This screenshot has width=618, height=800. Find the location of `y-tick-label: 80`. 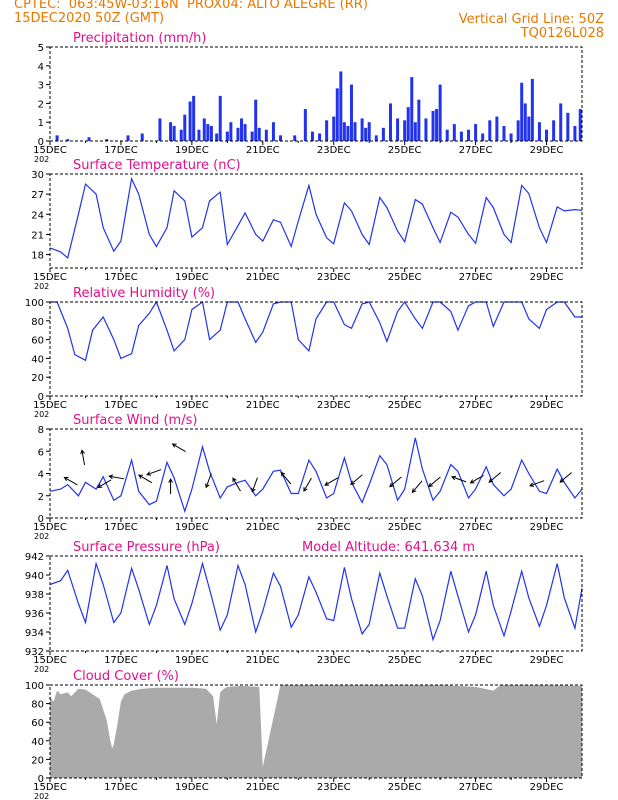

y-tick-label: 80 is located at coordinates (37, 322).